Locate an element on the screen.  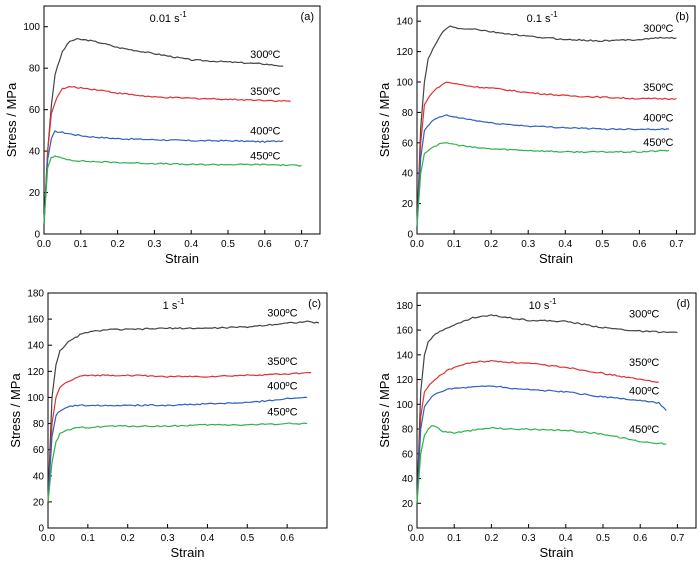
y-tick-label: 160 is located at coordinates (404, 331).